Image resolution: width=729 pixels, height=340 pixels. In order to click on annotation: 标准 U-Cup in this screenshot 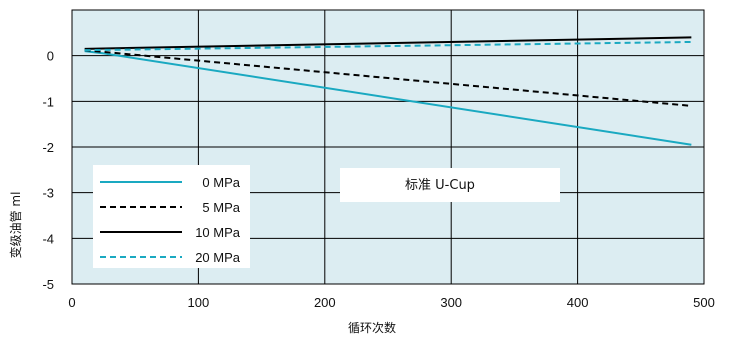, I will do `click(450, 185)`.